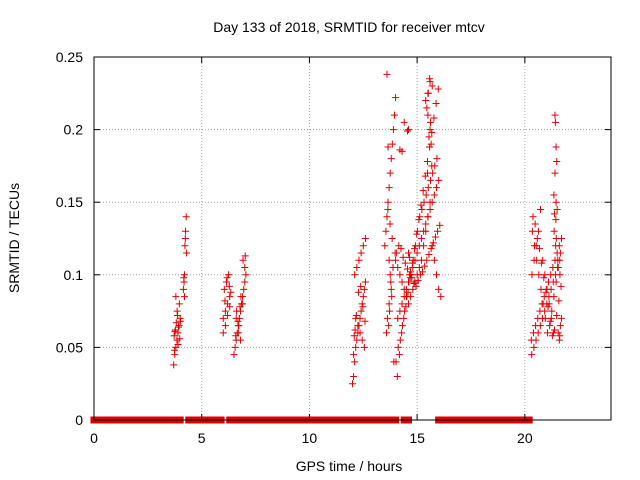  Describe the element at coordinates (69, 57) in the screenshot. I see `y-tick-label: 0.25` at that location.